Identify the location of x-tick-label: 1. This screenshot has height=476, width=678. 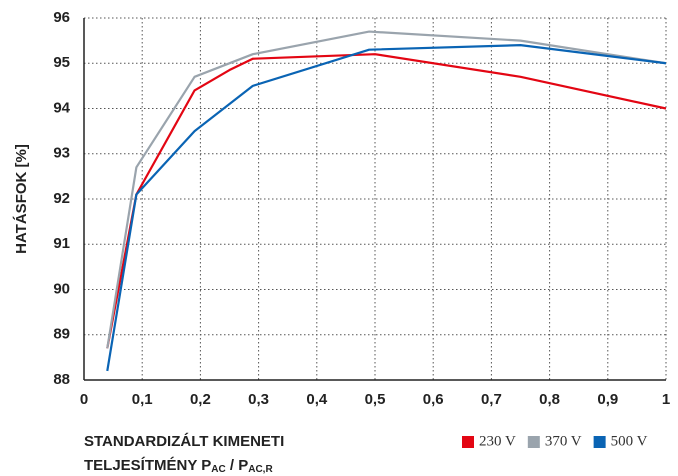
(666, 399).